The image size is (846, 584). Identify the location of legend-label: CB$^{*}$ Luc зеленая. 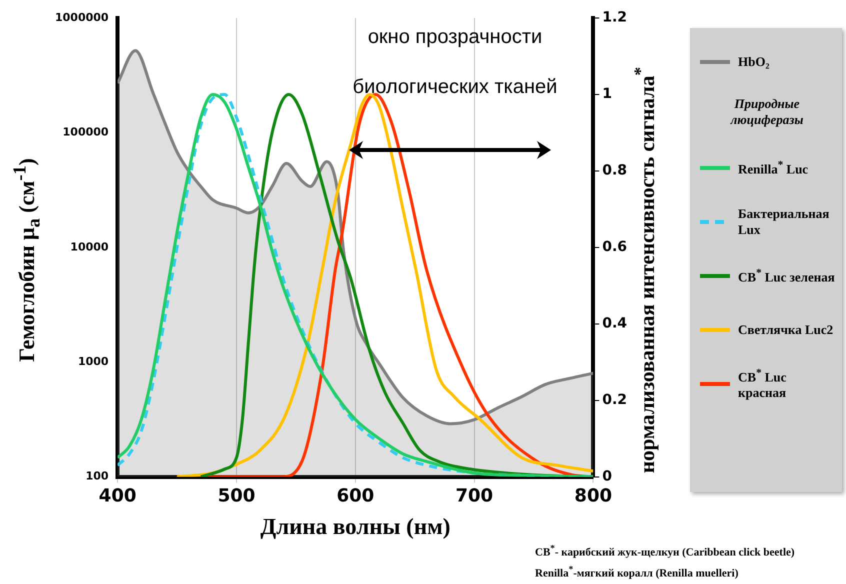
(786, 276).